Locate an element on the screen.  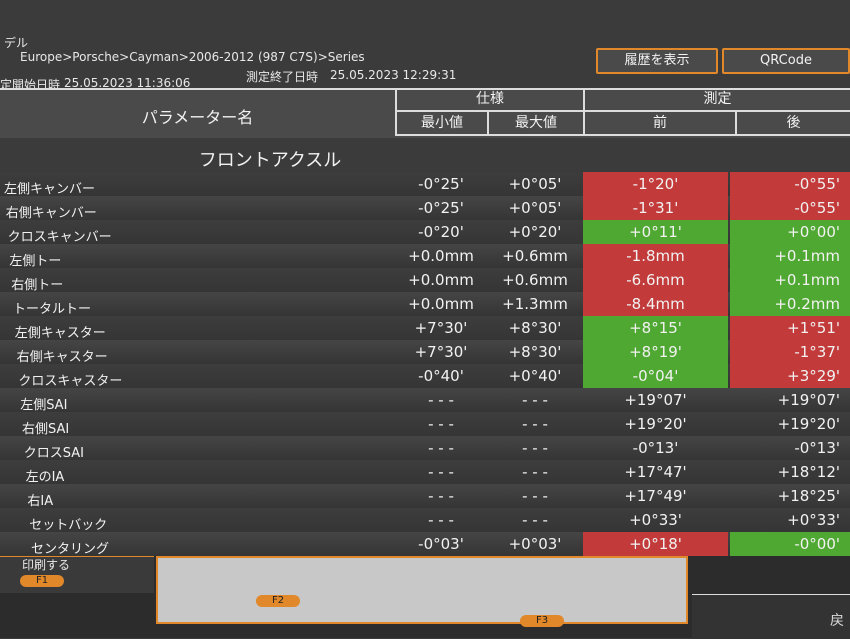
param-label: セットバック is located at coordinates (68, 525).